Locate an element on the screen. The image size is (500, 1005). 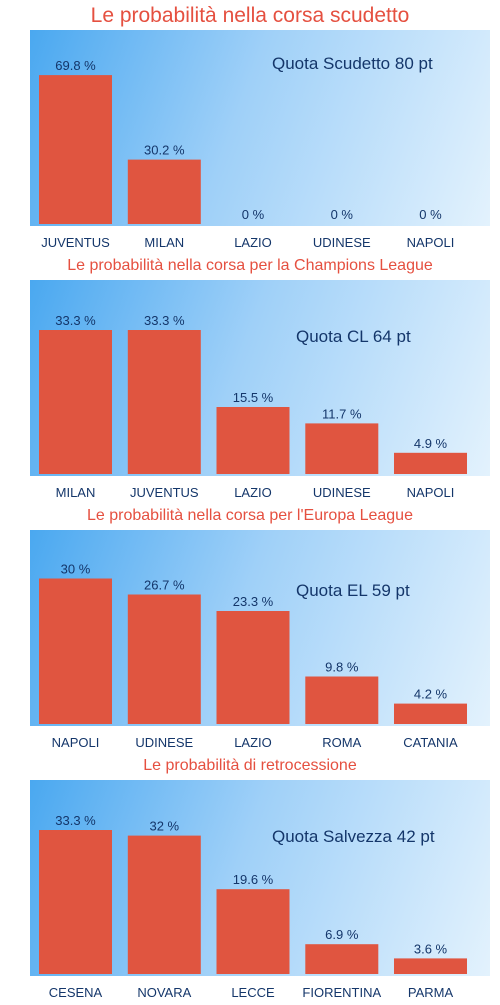
bar-plot-europa: 30 % 26.7 % 23.3 % 9.8 % 4.2 % is located at coordinates (253, 643).